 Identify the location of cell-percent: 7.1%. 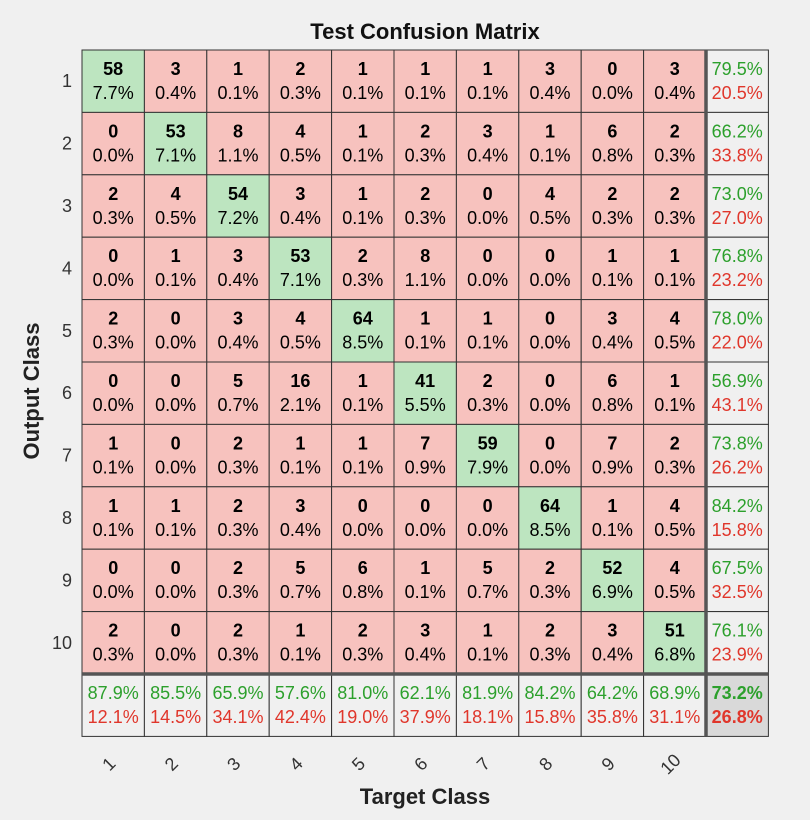
(175, 155).